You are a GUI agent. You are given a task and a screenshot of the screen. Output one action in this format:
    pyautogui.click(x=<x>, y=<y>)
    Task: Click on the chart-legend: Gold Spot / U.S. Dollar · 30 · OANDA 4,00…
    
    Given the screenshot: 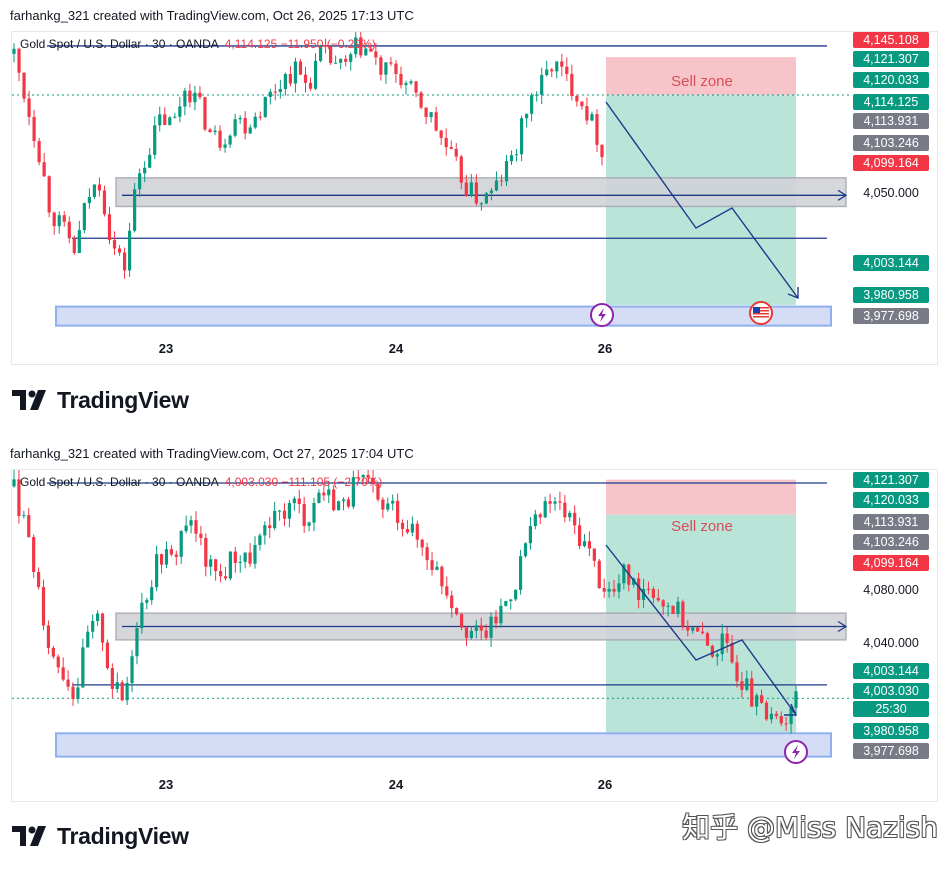 What is the action you would take?
    pyautogui.click(x=201, y=482)
    